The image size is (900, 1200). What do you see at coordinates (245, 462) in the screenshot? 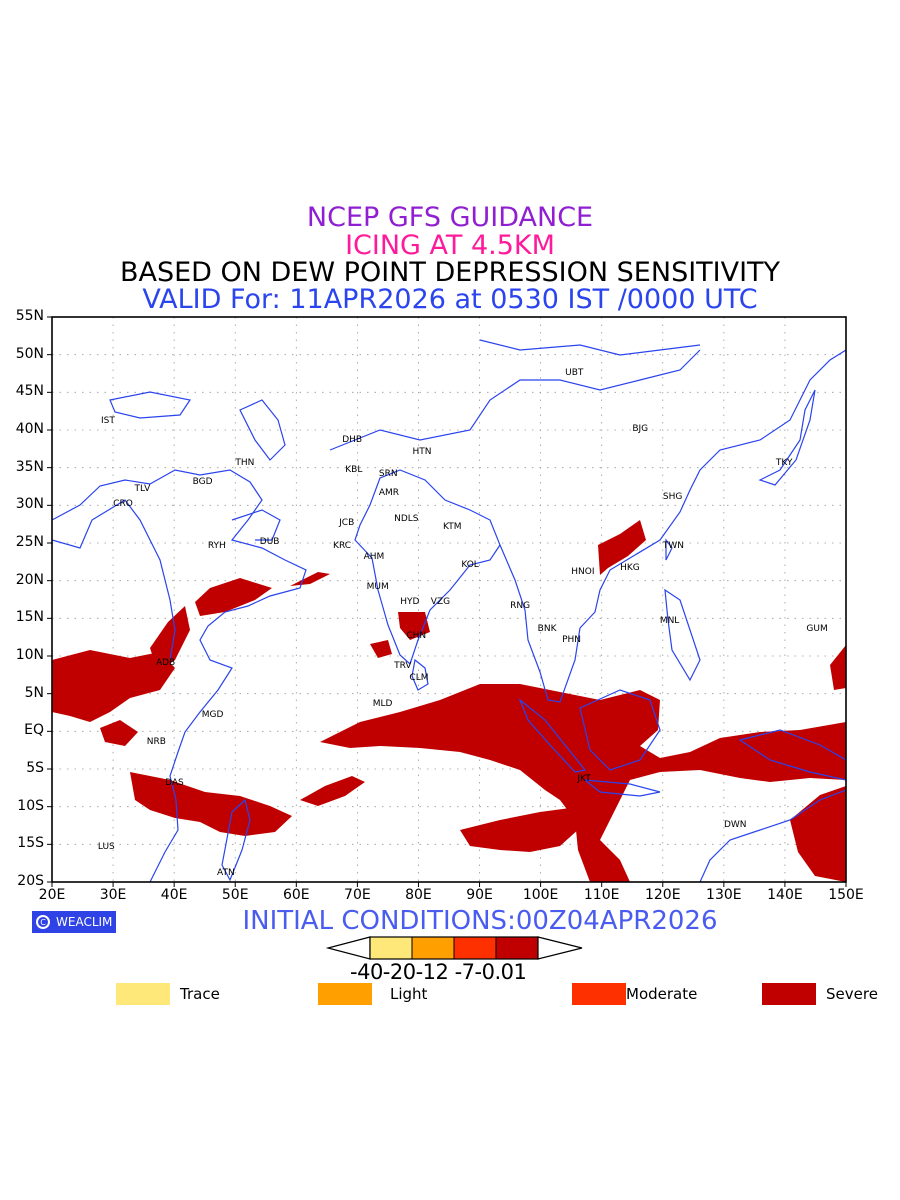
I see `city-label-thn: THN` at bounding box center [245, 462].